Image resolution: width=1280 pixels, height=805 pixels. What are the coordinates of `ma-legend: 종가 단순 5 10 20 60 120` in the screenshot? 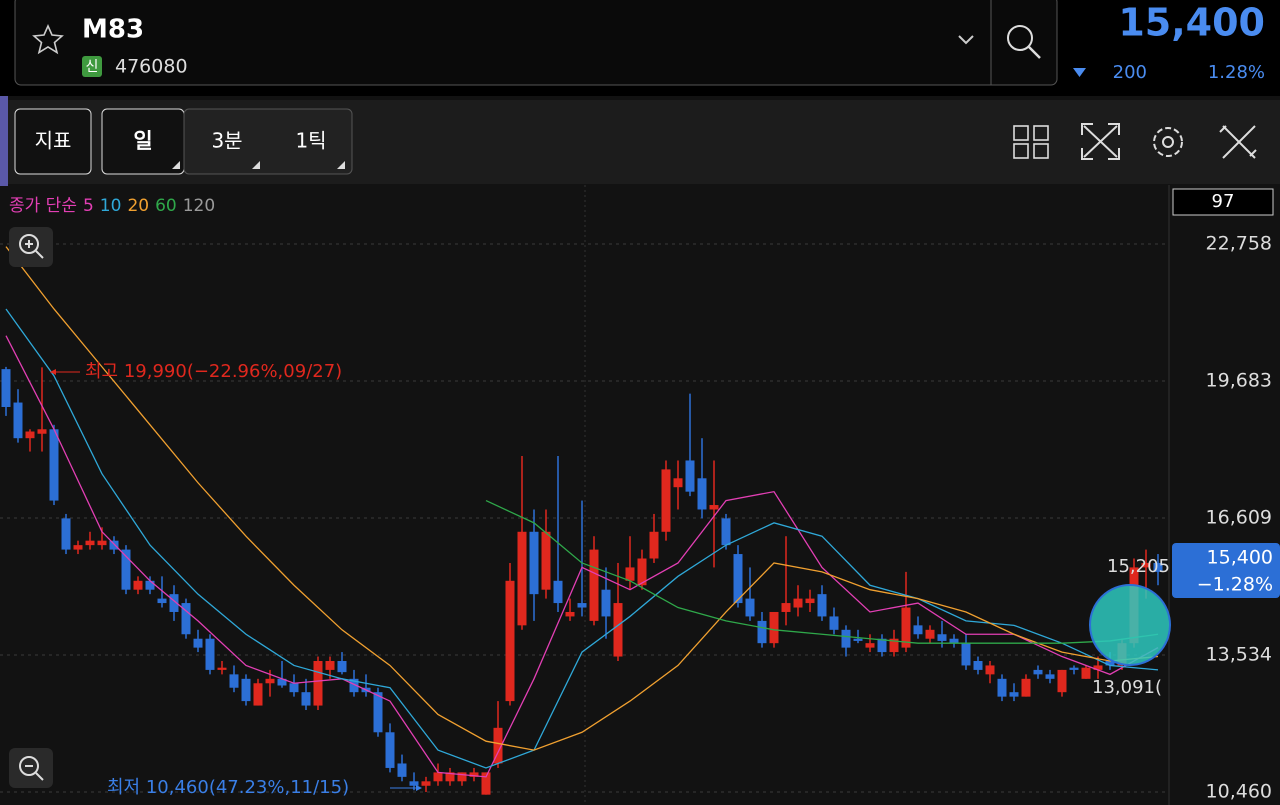 It's located at (112, 206).